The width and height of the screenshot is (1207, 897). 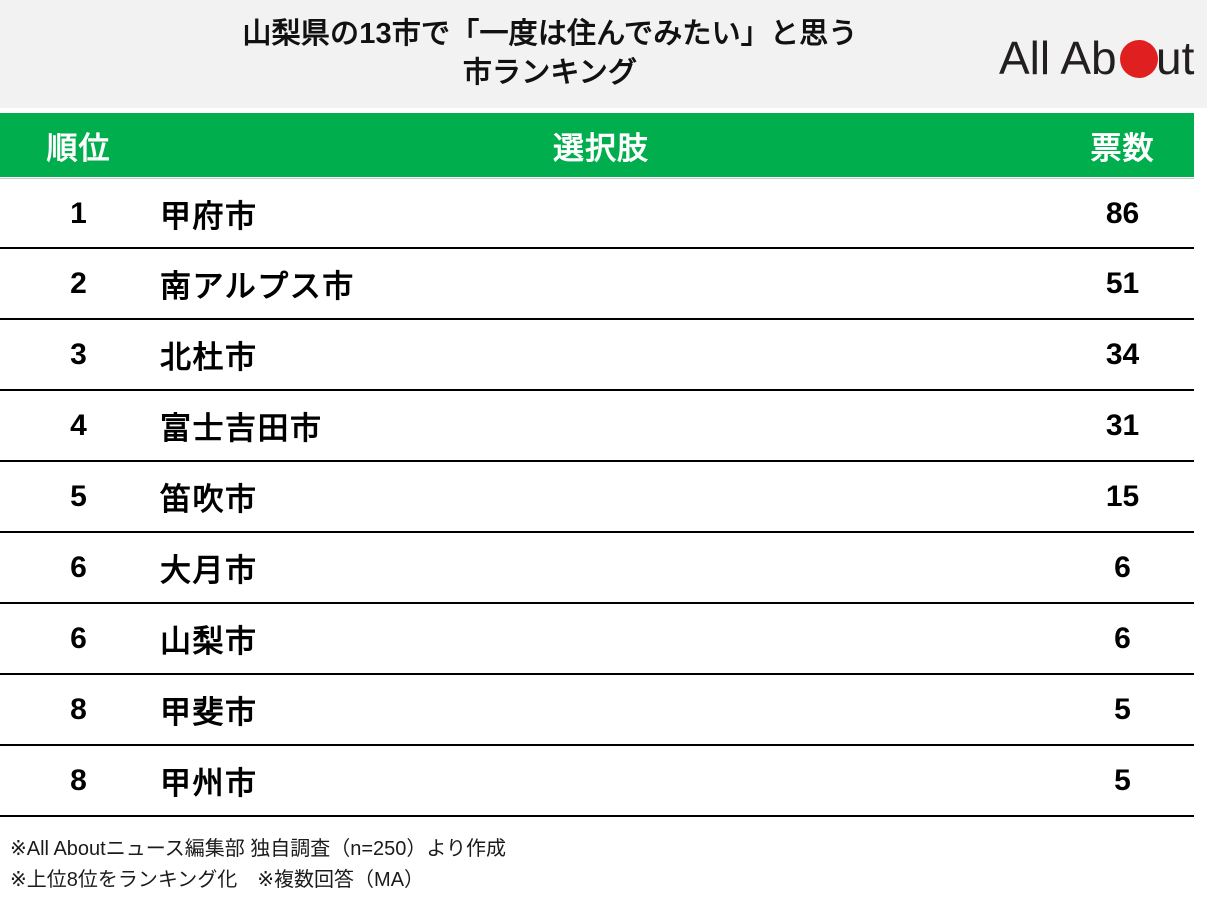 I want to click on table-row: 6 山梨市 6, so click(x=597, y=639).